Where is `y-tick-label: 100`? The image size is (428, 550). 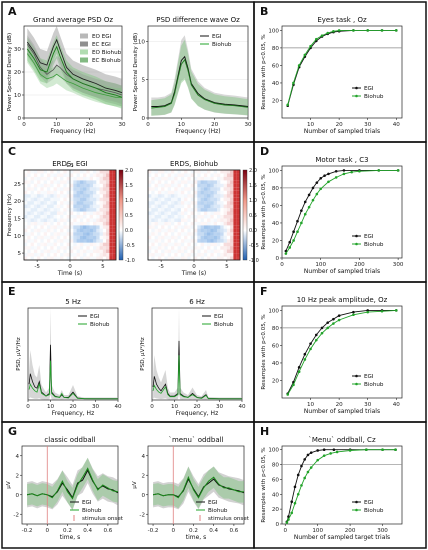
y-tick-label: 100 is located at coordinates (273, 31).